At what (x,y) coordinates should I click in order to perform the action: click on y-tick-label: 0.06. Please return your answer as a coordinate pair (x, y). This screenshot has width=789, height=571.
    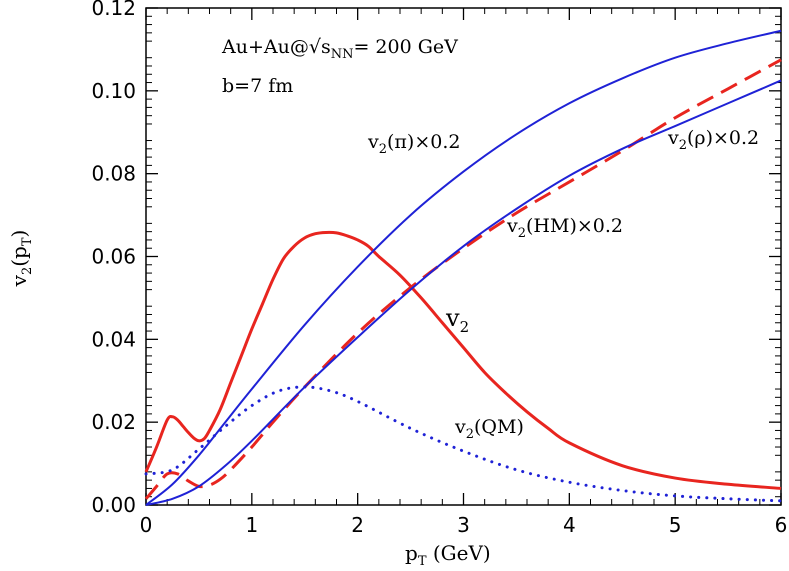
    Looking at the image, I should click on (113, 257).